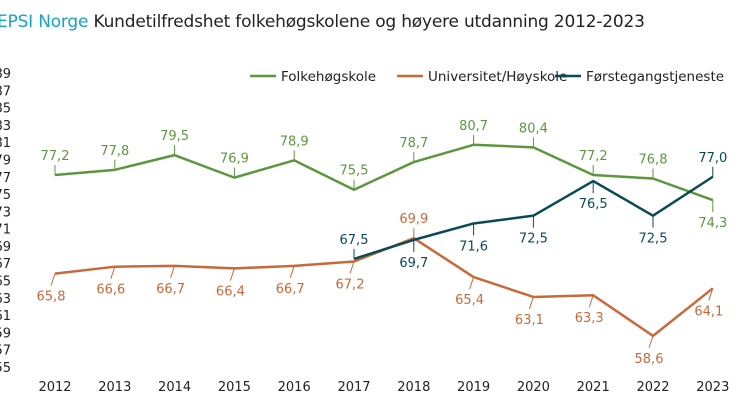 The height and width of the screenshot is (419, 746). I want to click on y-tick-label: 73, so click(5, 212).